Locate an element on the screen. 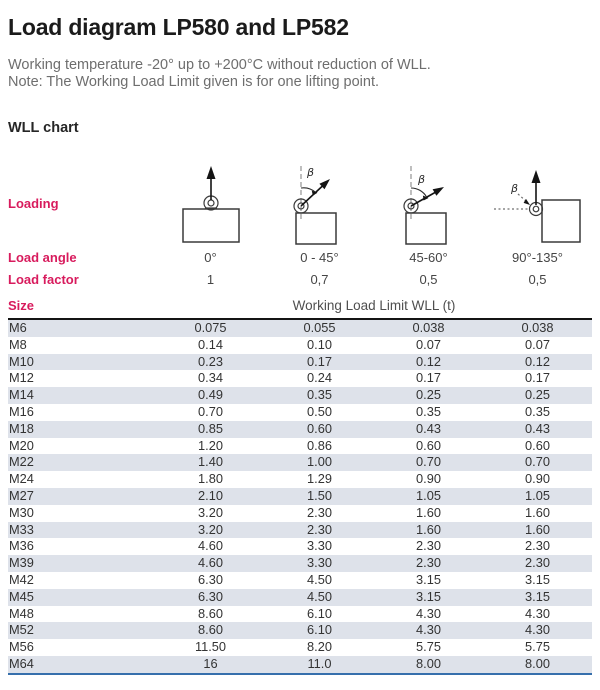  value-cell-0deg: 2.10 is located at coordinates (210, 495).